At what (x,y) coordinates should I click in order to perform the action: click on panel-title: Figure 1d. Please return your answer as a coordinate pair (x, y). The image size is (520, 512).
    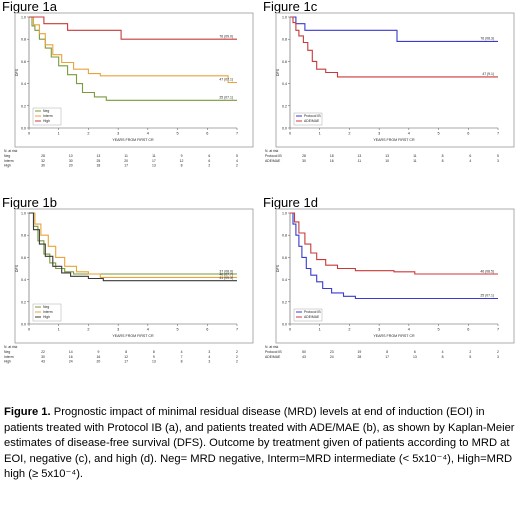
    Looking at the image, I should click on (290, 202).